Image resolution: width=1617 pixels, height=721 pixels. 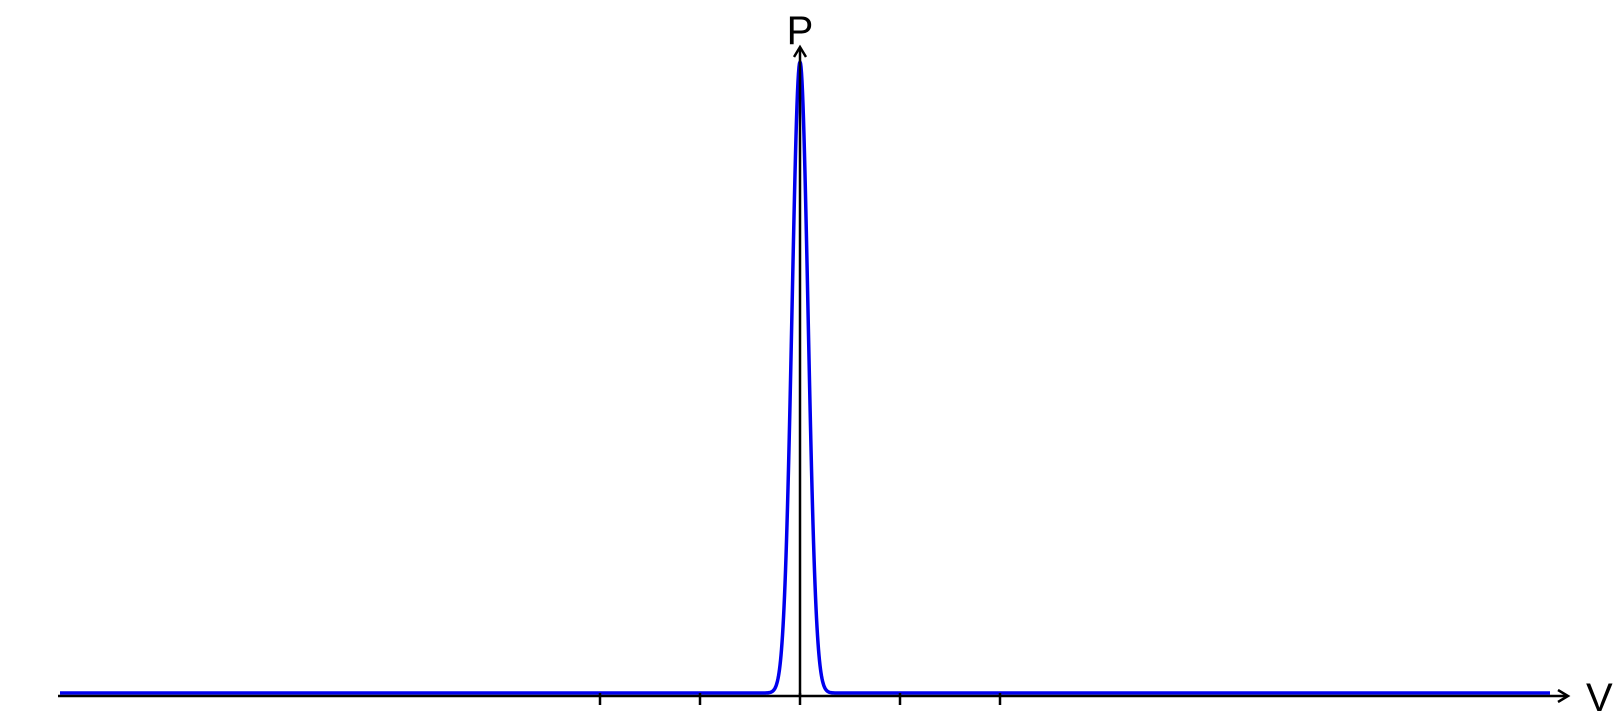 I want to click on x-tick-marks, so click(x=800, y=699).